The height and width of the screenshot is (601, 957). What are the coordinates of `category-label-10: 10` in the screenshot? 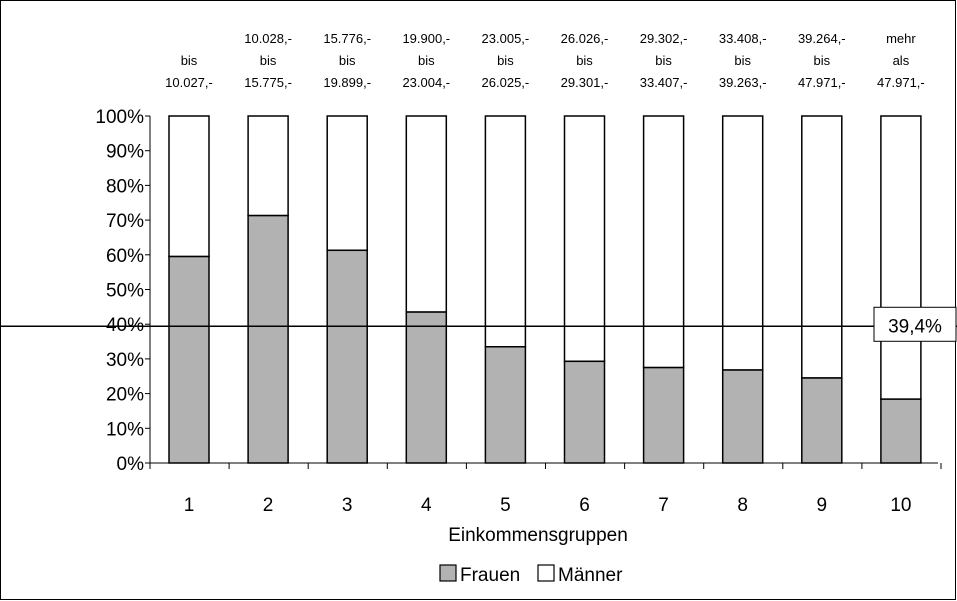 It's located at (900, 505).